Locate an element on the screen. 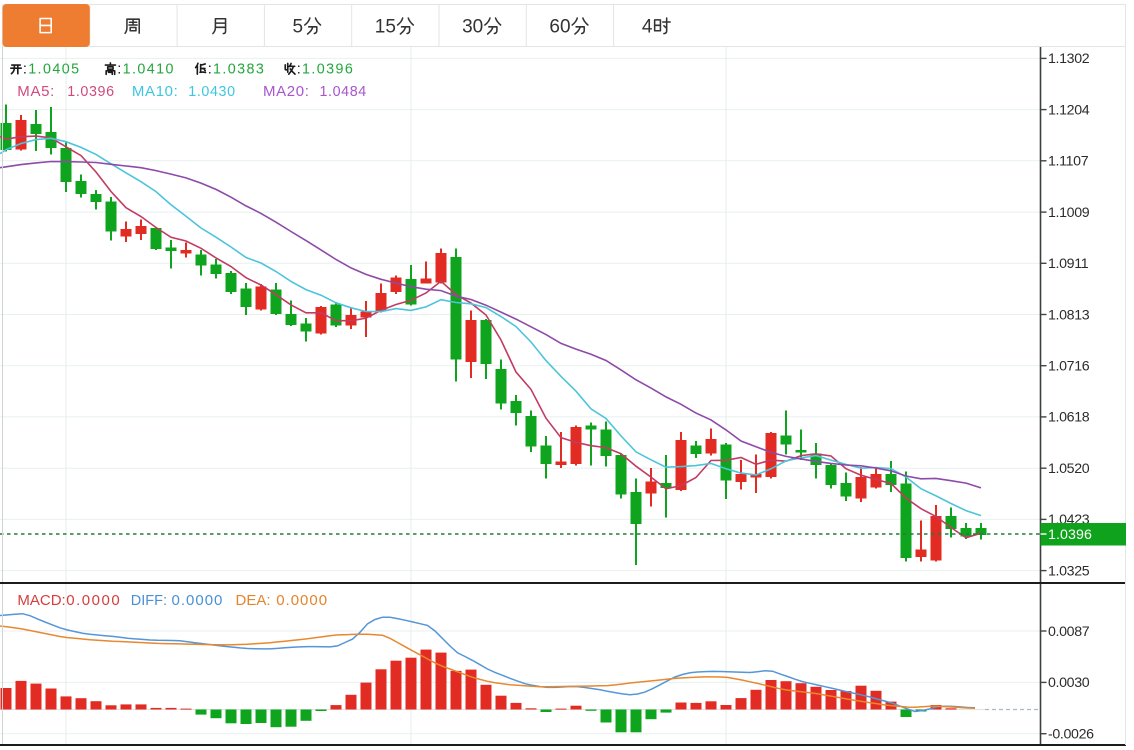  svg-text: 1.0716 is located at coordinates (1069, 367).